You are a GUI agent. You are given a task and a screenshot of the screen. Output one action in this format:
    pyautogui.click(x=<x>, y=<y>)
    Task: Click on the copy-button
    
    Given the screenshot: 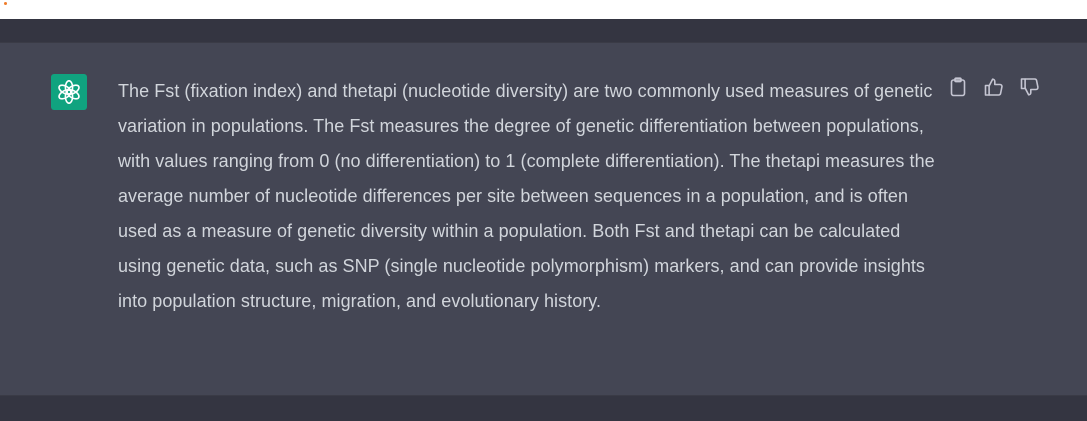 What is the action you would take?
    pyautogui.click(x=958, y=87)
    